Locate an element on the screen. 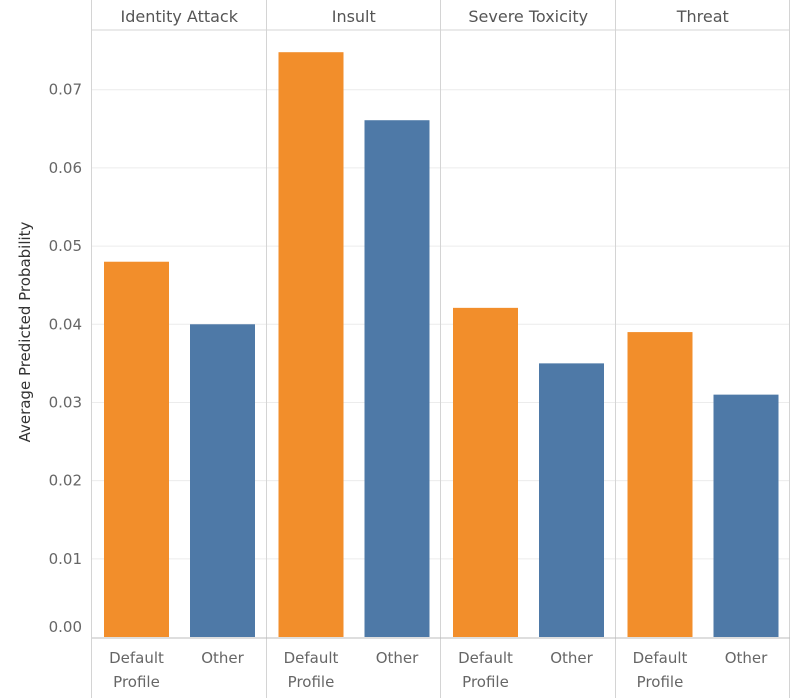 Image resolution: width=792 pixels, height=698 pixels. y-tick-label: 0.07 is located at coordinates (65, 90).